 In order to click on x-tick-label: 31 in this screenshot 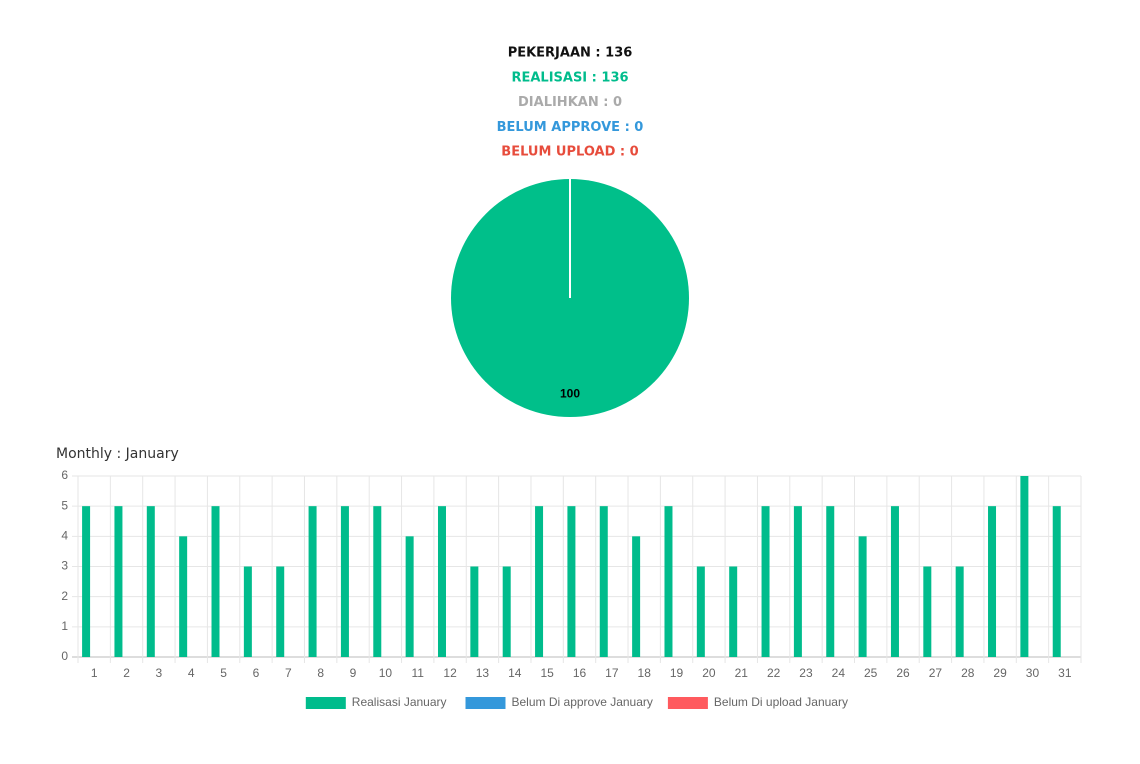, I will do `click(1065, 673)`.